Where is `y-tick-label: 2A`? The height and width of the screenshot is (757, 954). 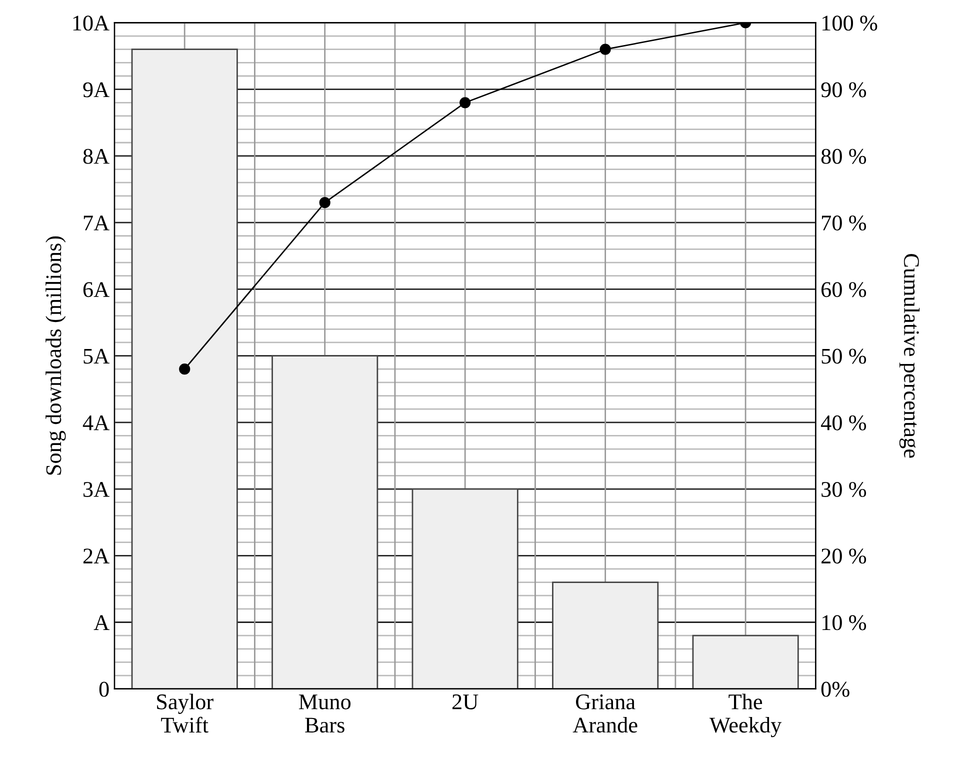
y-tick-label: 2A is located at coordinates (96, 556).